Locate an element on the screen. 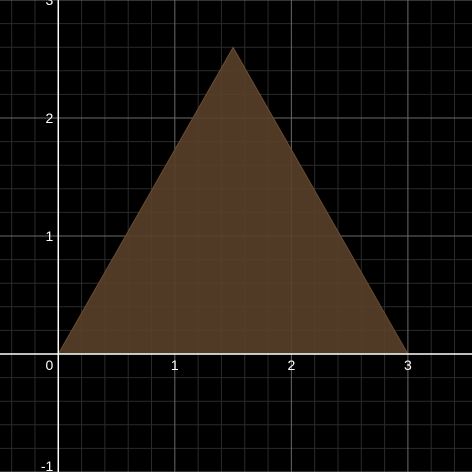 This screenshot has height=472, width=472. x-tick-label: 3 is located at coordinates (408, 365).